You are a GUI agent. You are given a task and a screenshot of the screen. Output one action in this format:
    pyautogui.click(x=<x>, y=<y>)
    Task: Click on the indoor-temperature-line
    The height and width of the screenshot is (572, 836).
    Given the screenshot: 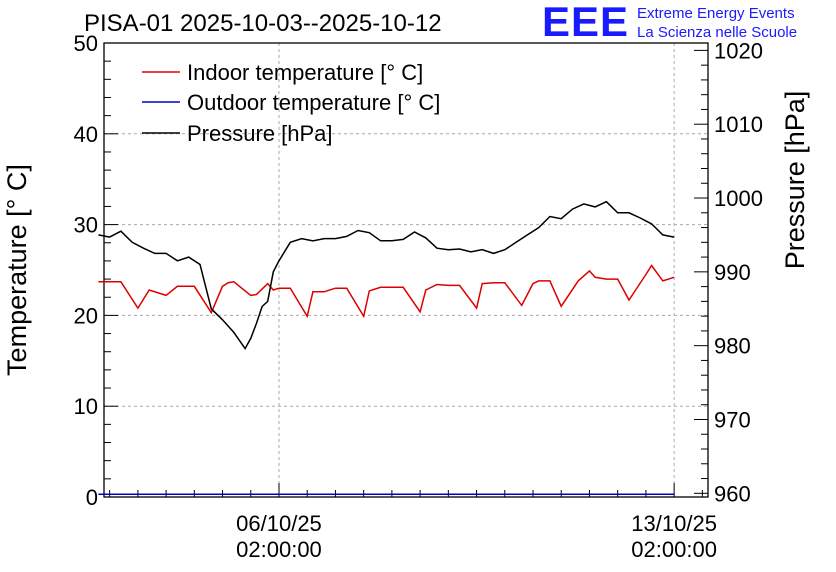 What is the action you would take?
    pyautogui.click(x=386, y=291)
    